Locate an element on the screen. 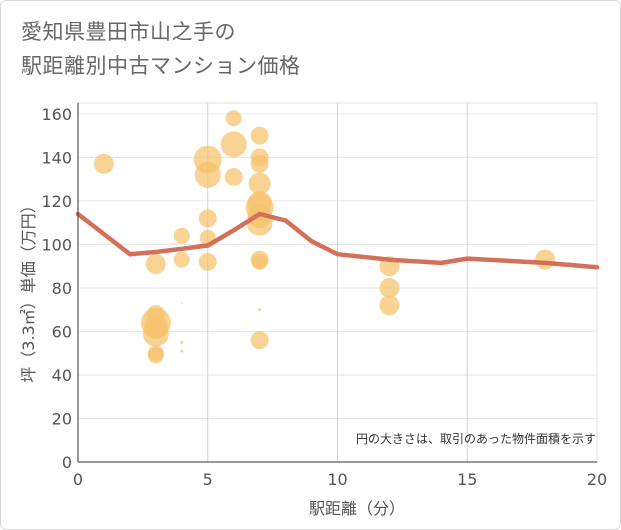  x-tick-label: 15 is located at coordinates (467, 479).